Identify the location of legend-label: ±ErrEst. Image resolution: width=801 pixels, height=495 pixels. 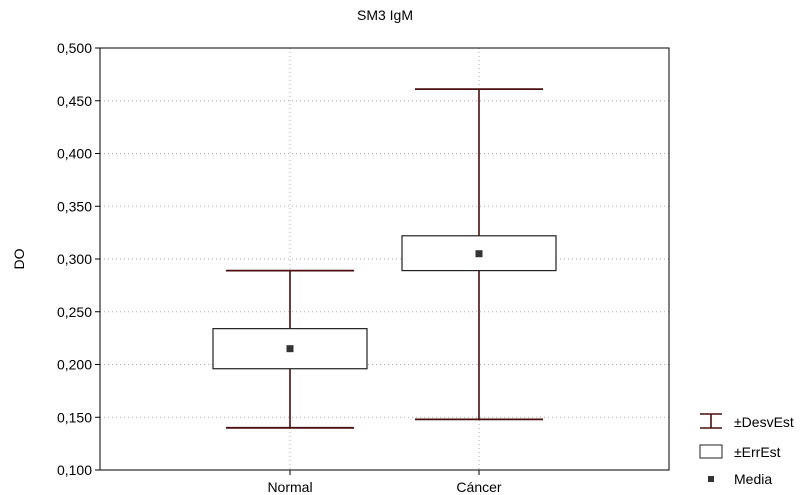
(757, 452).